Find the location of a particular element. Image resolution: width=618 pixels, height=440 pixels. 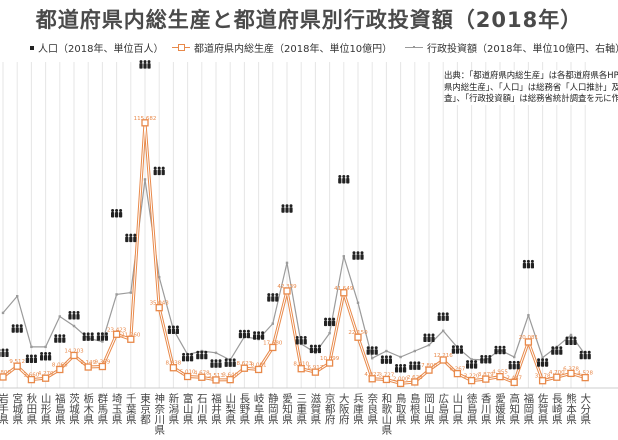

x-tick-label: 大分県 is located at coordinates (585, 408).